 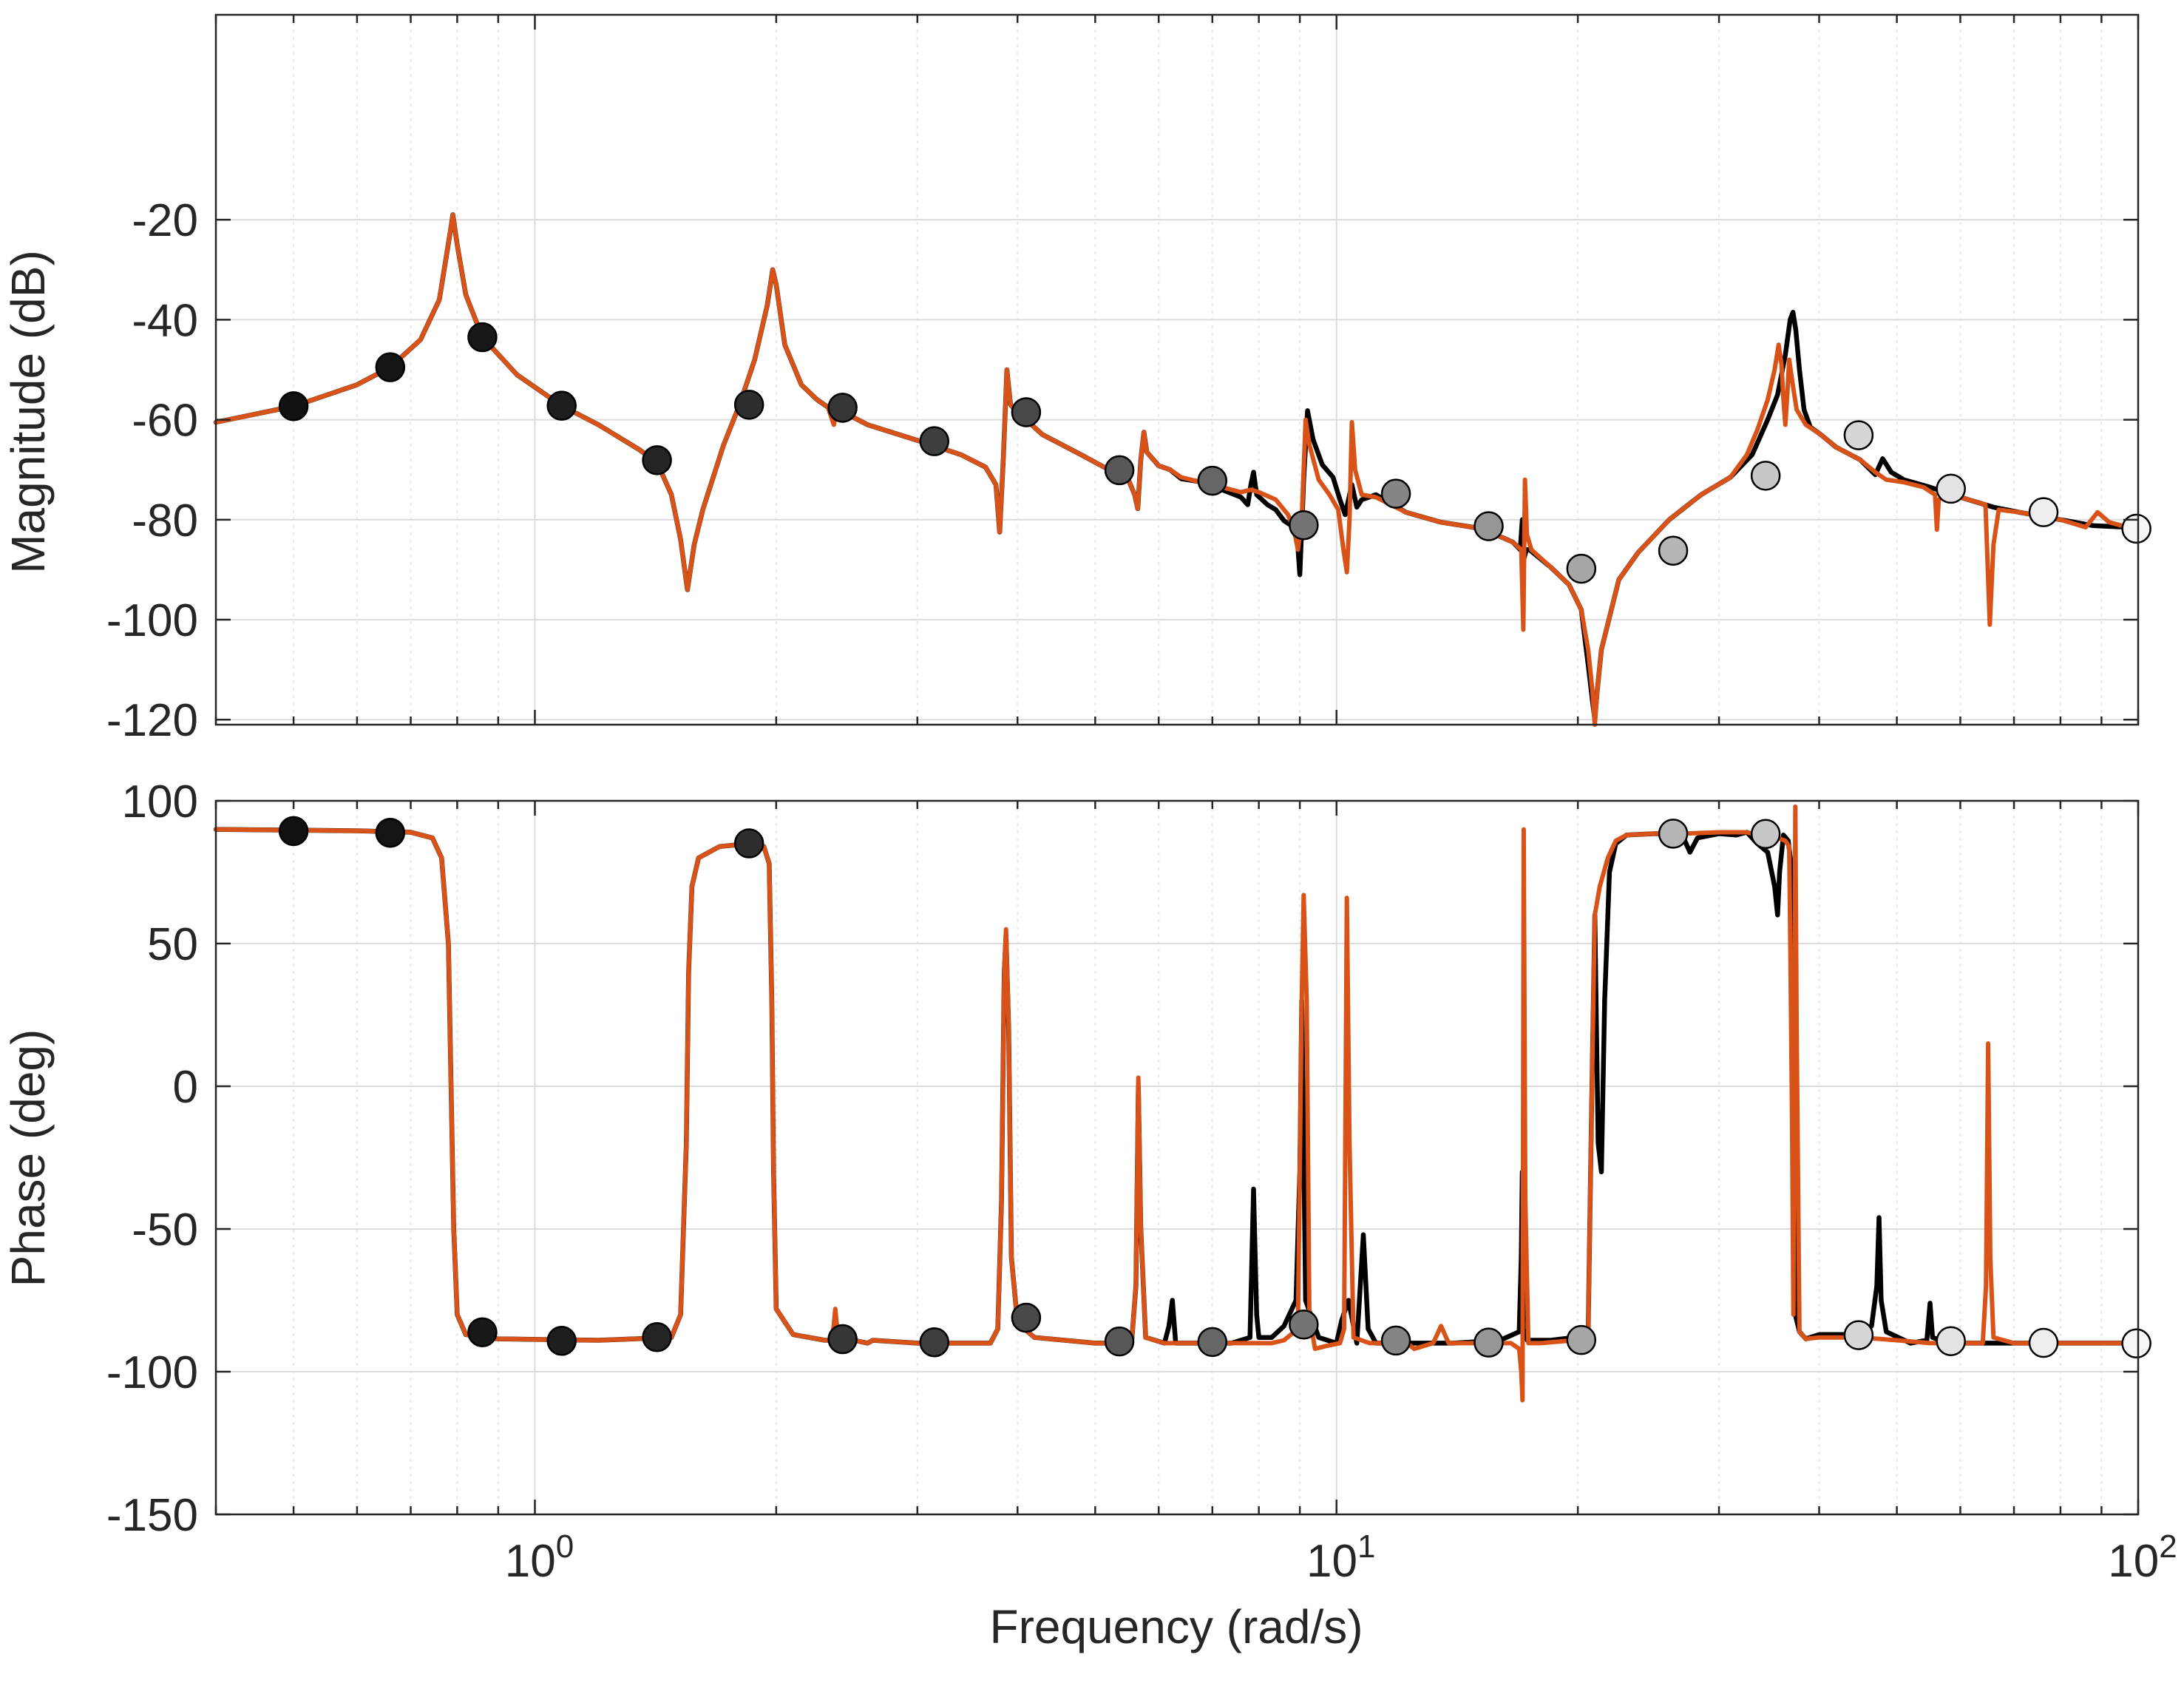 I want to click on magnitude-y-tick-label: -80, so click(x=165, y=520).